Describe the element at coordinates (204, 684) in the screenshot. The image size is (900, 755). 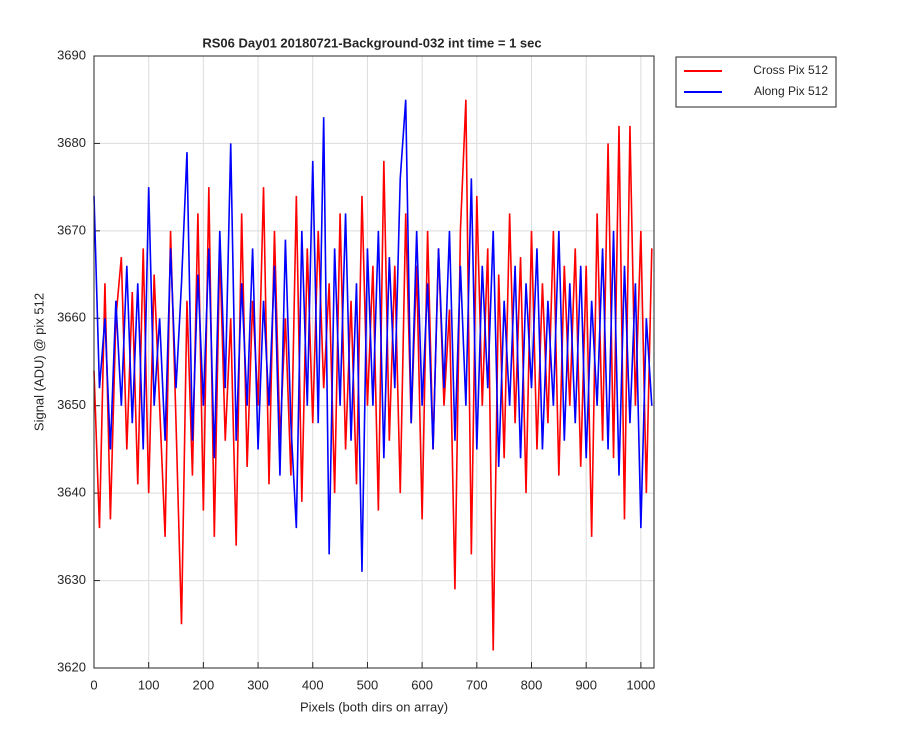
I see `x-tick-label: 200` at that location.